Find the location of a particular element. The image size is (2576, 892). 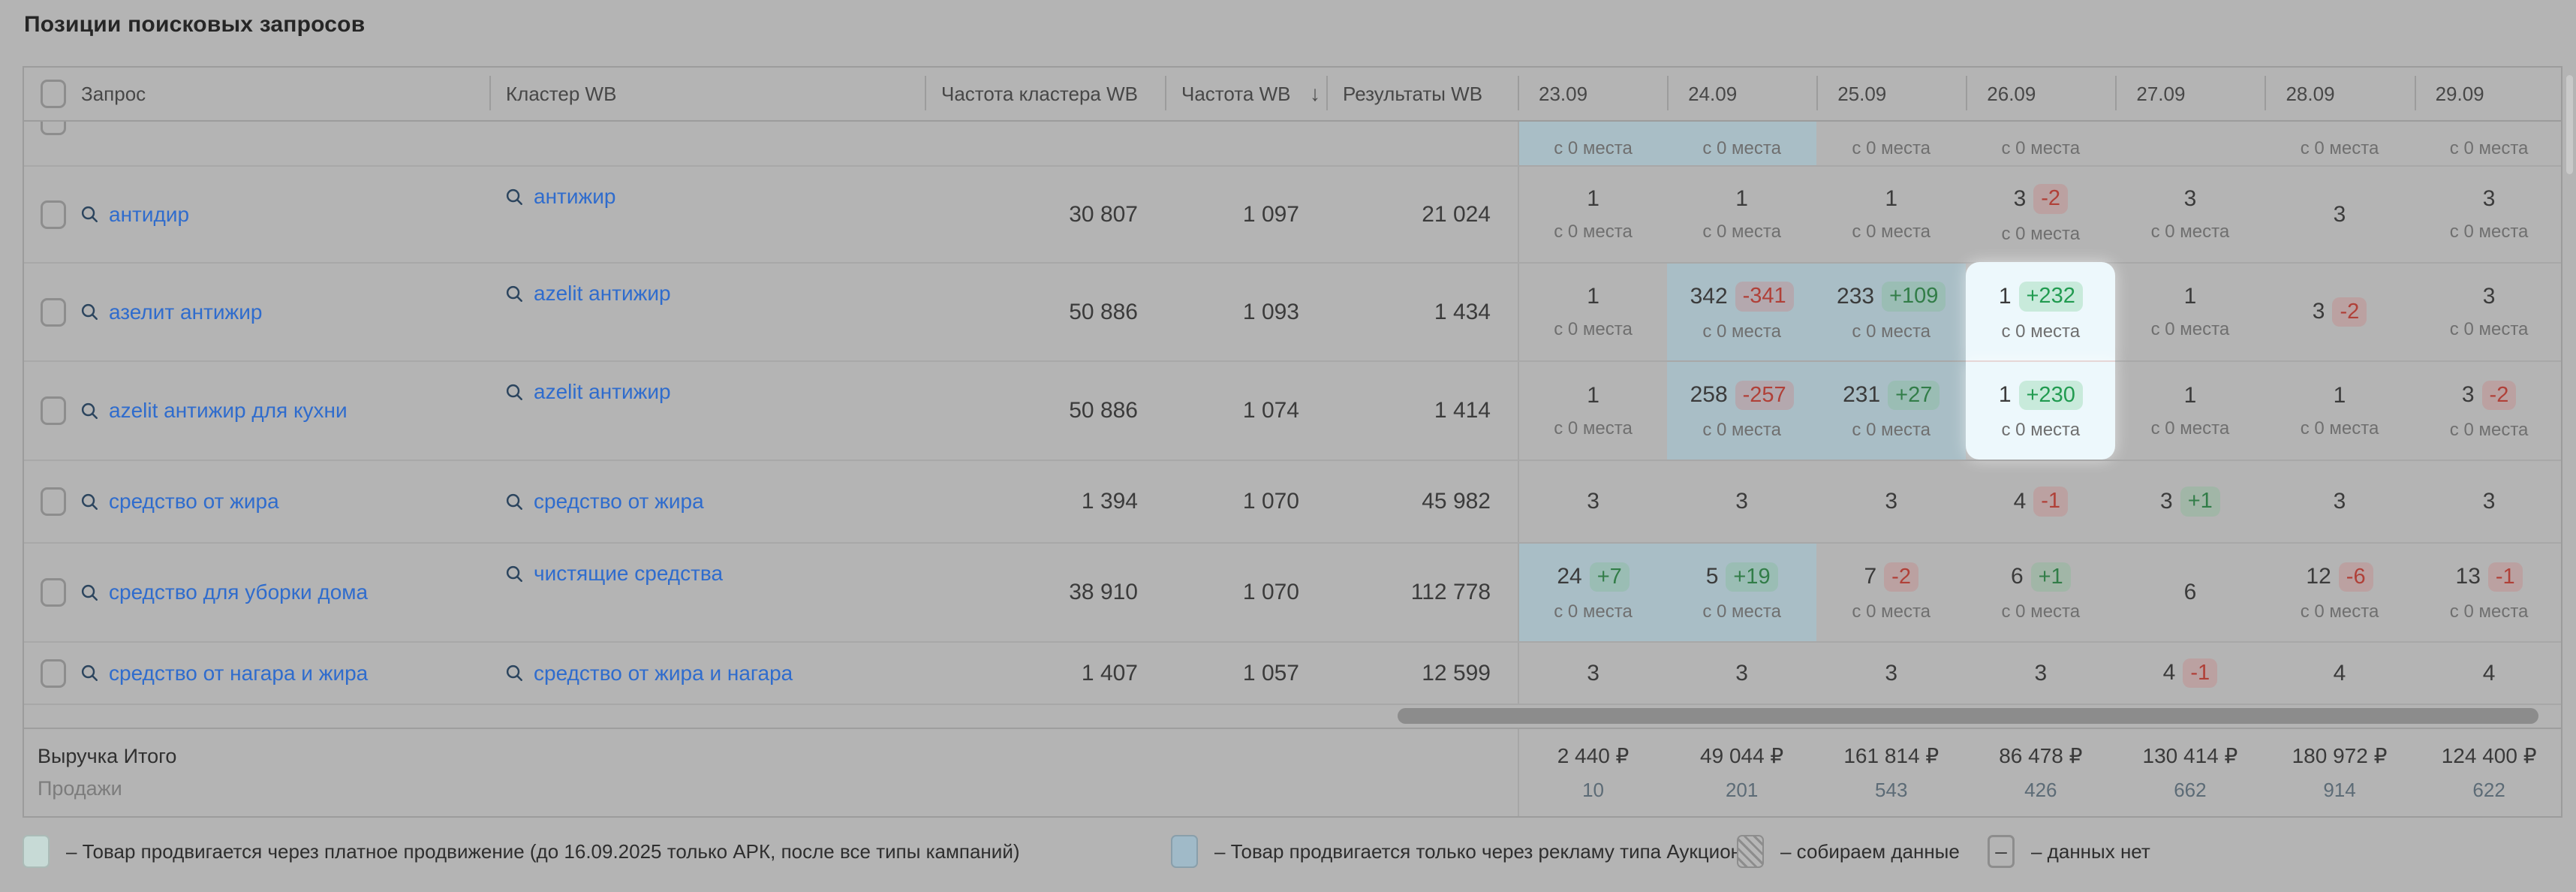

position-cell is located at coordinates (2190, 144).